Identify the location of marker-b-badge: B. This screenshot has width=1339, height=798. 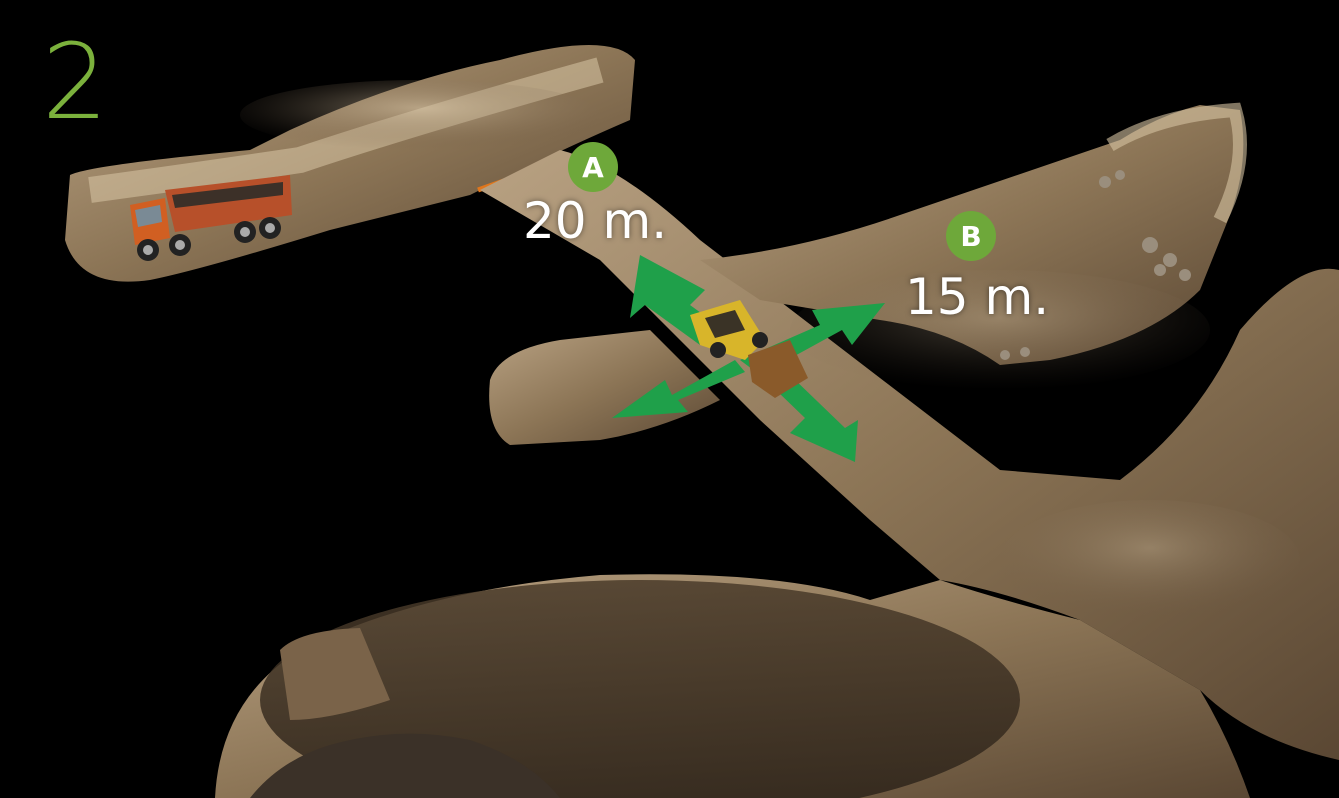
(971, 236).